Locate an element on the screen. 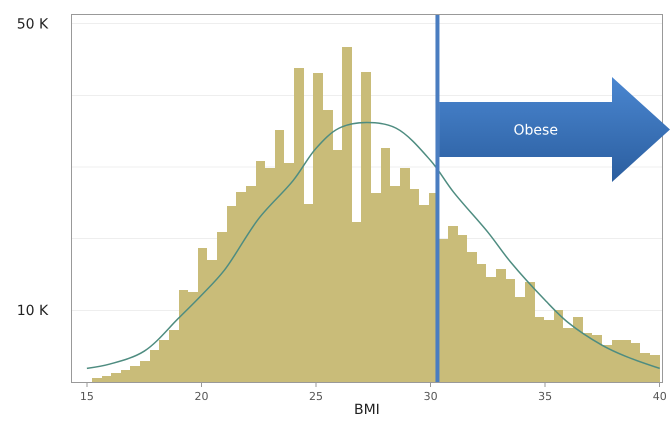  x-tick-label: 25 is located at coordinates (316, 397).